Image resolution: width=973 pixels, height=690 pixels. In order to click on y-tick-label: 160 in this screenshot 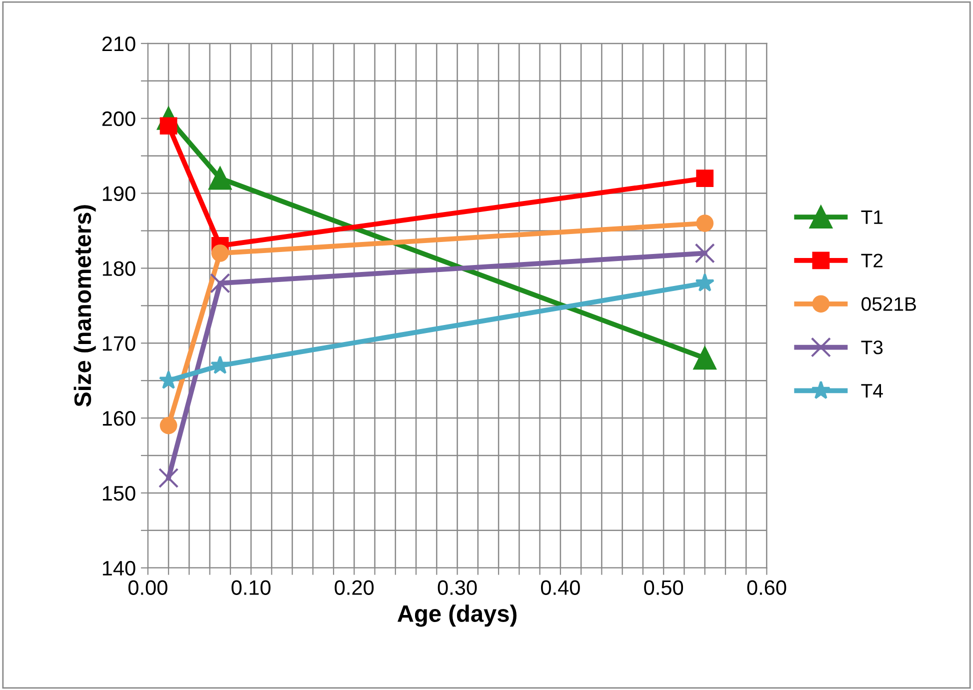, I will do `click(119, 418)`.